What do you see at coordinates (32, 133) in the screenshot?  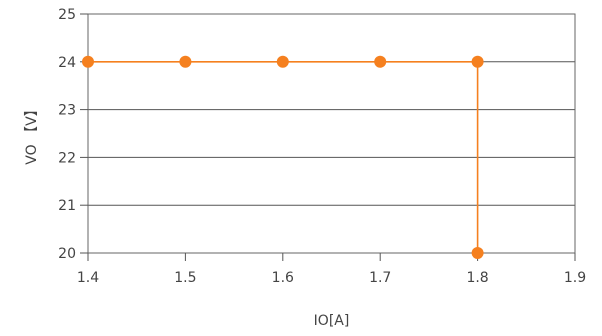 I see `y-axis-title: VO 【V】` at bounding box center [32, 133].